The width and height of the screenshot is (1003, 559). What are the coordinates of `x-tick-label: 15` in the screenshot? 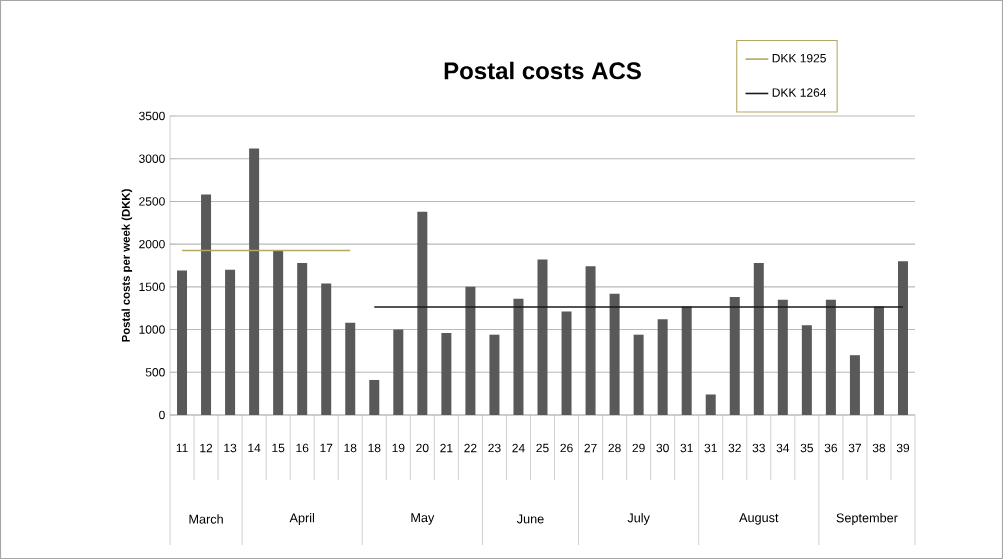 It's located at (278, 448).